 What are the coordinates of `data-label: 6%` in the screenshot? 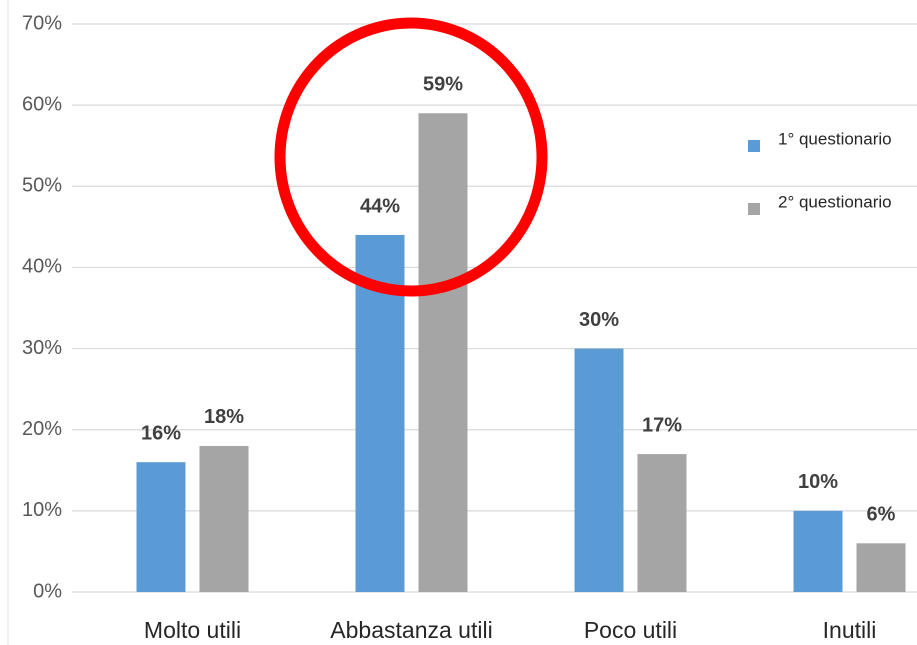 It's located at (881, 515).